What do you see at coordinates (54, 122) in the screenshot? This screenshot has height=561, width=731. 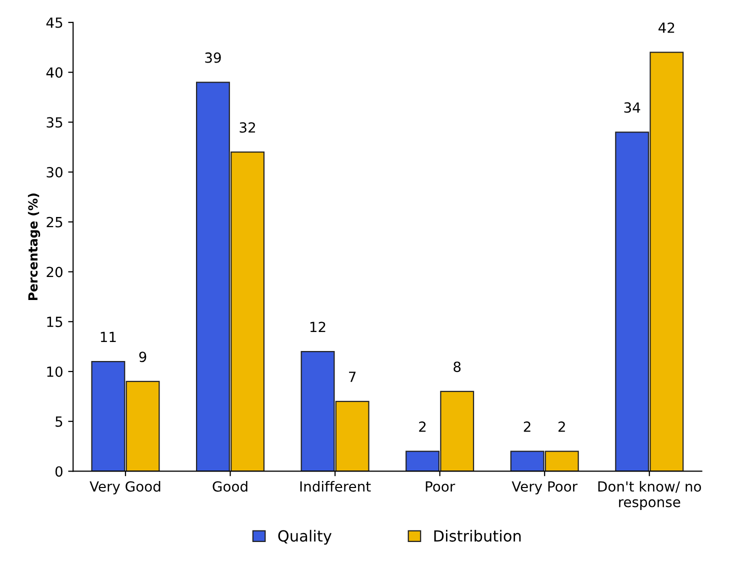 I see `y-tick-label: 35` at bounding box center [54, 122].